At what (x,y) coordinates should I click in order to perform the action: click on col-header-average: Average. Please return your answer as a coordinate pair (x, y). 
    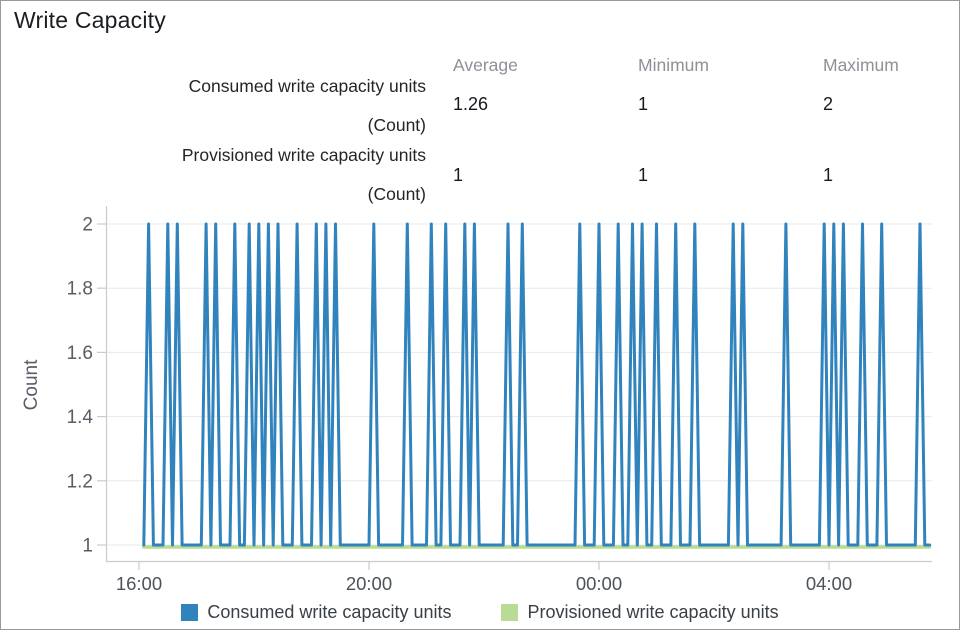
    Looking at the image, I should click on (485, 65).